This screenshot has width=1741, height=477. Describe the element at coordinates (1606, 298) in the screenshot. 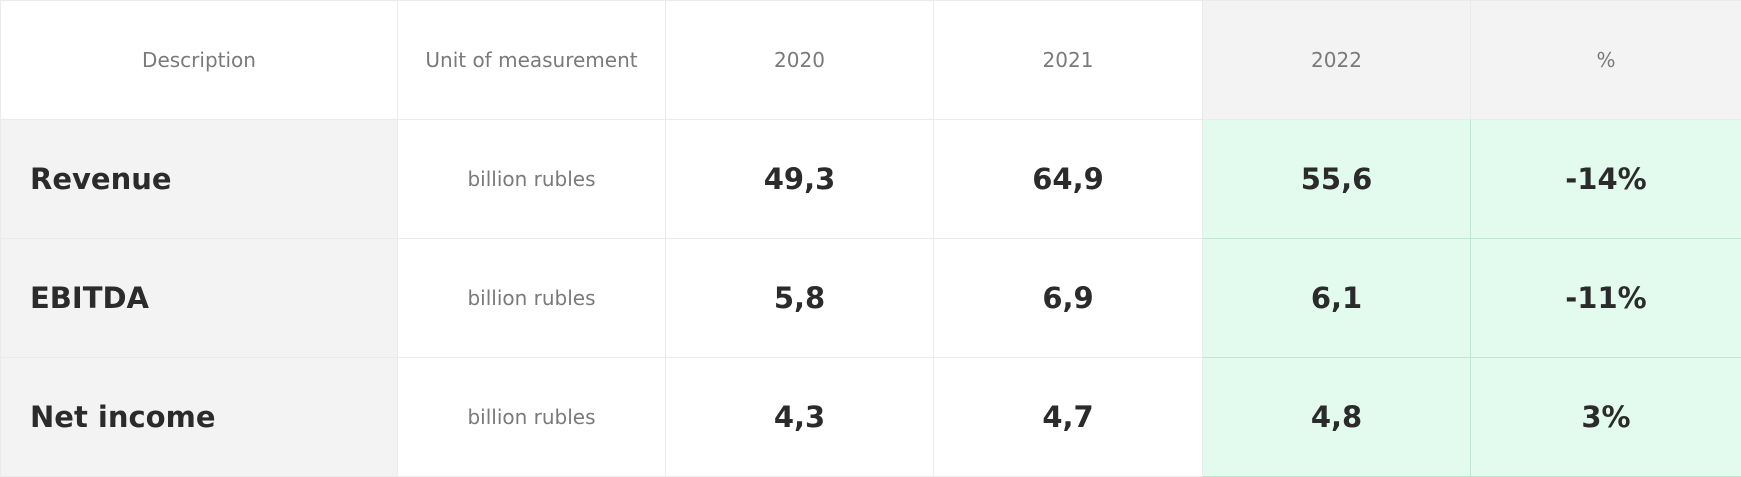

I see `row-percent-change: -11%` at that location.